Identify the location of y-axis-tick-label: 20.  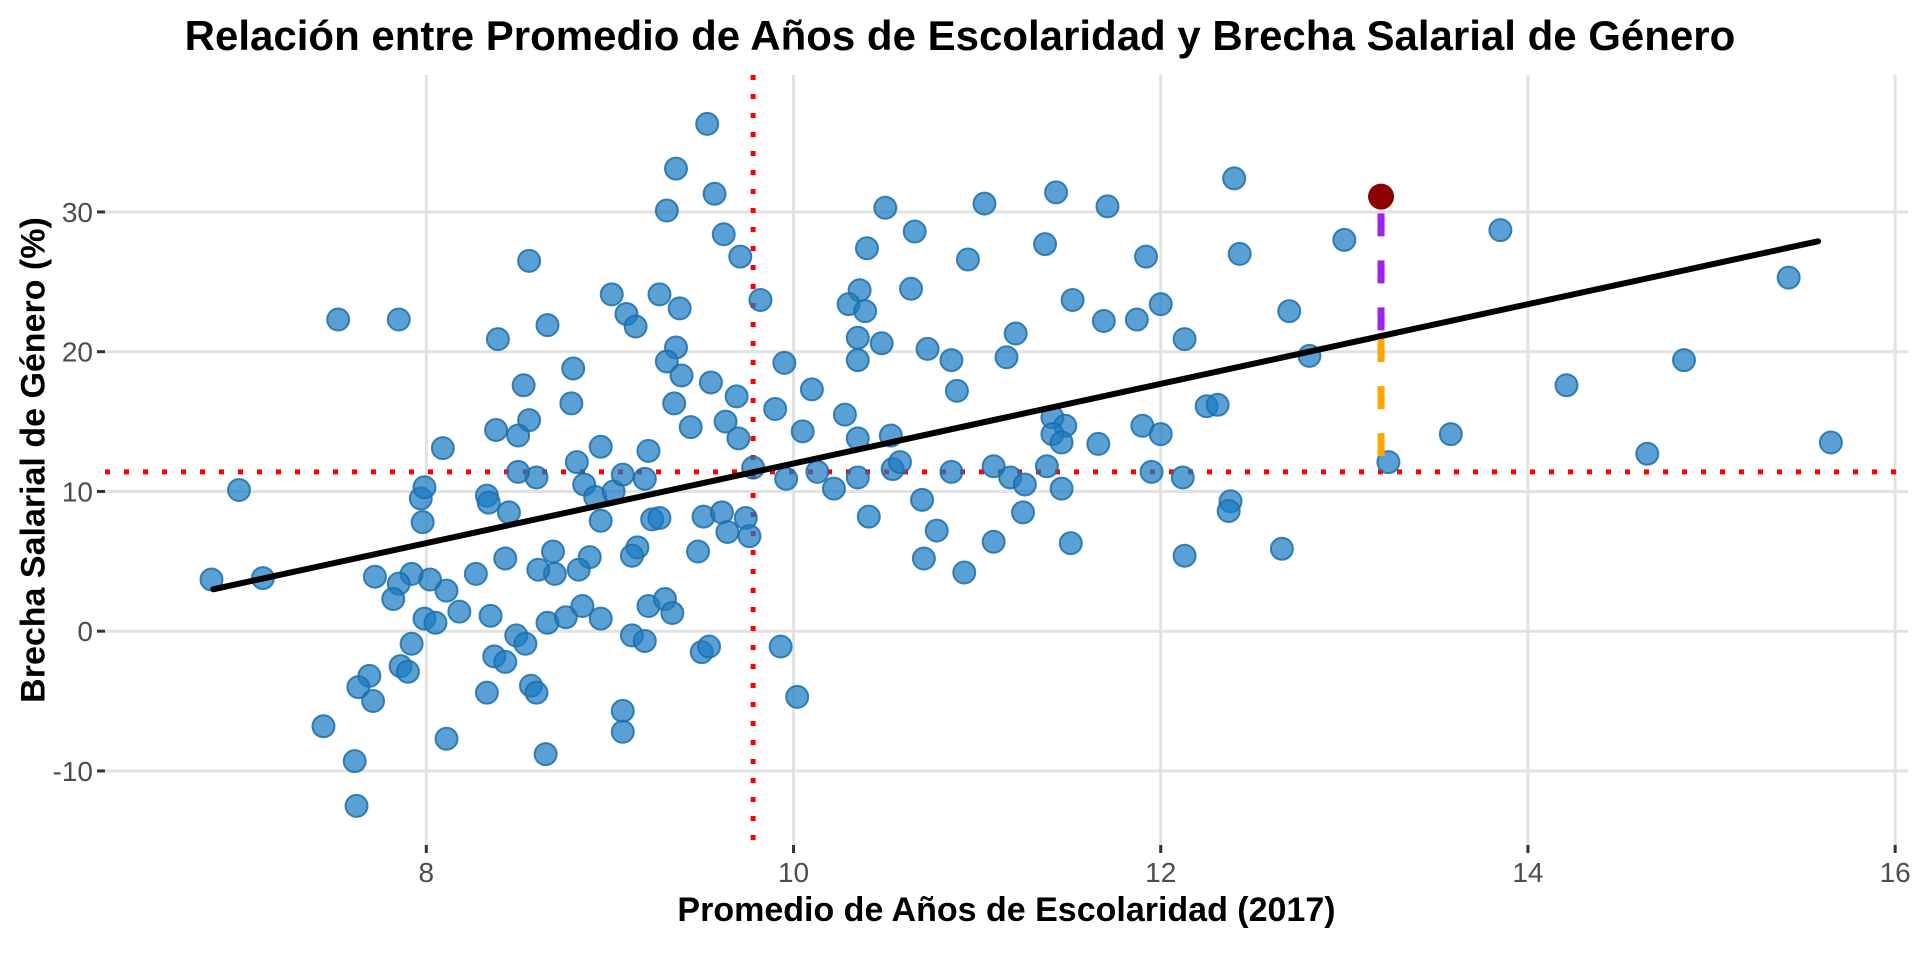
(77, 352).